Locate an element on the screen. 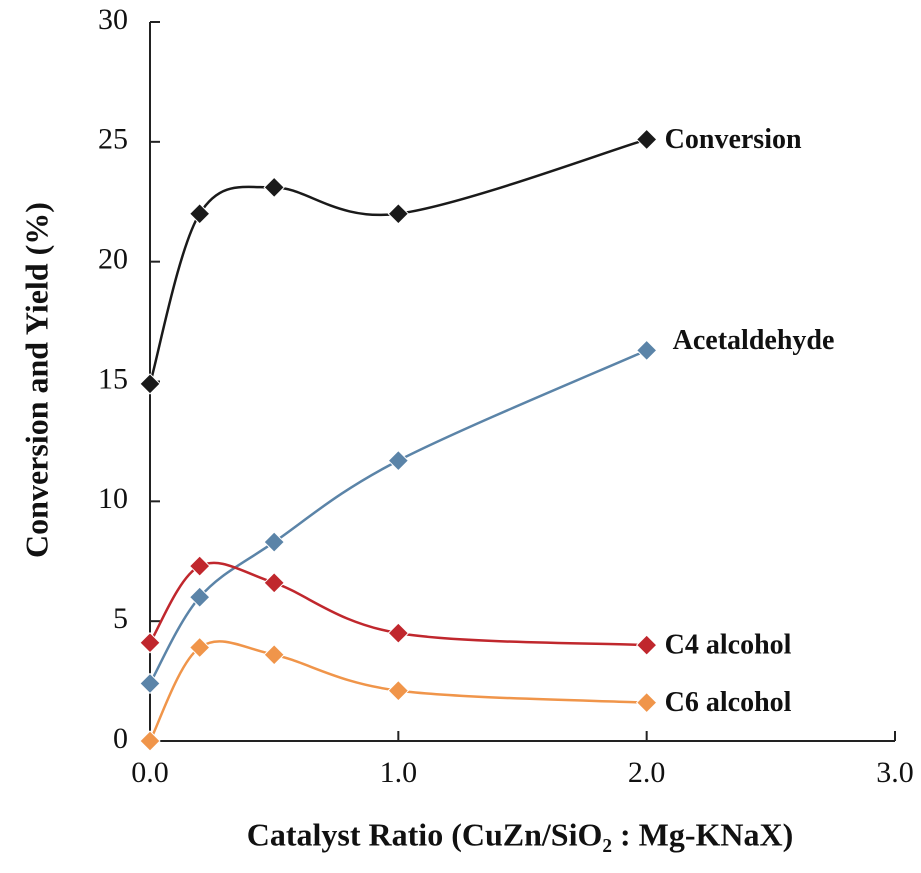  x-axis-title: Catalyst Ratio (CuZn/SiO₂ : Mg-KNaX) is located at coordinates (520, 834).